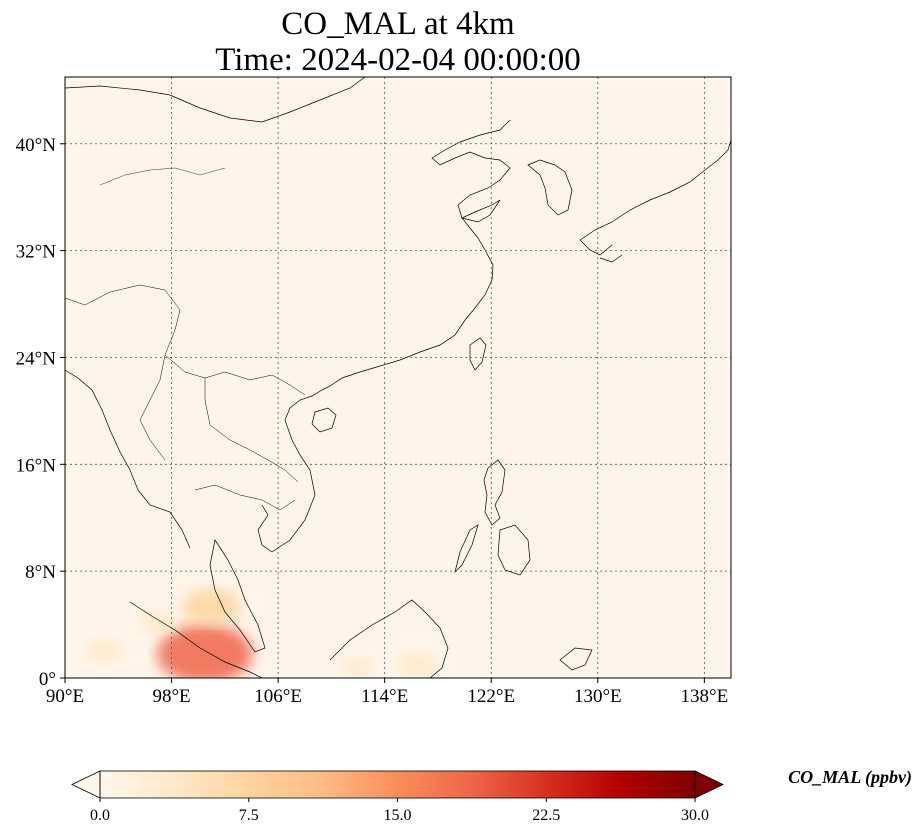 The image size is (922, 836). Describe the element at coordinates (398, 24) in the screenshot. I see `map-title: CO_MAL at 4km` at that location.